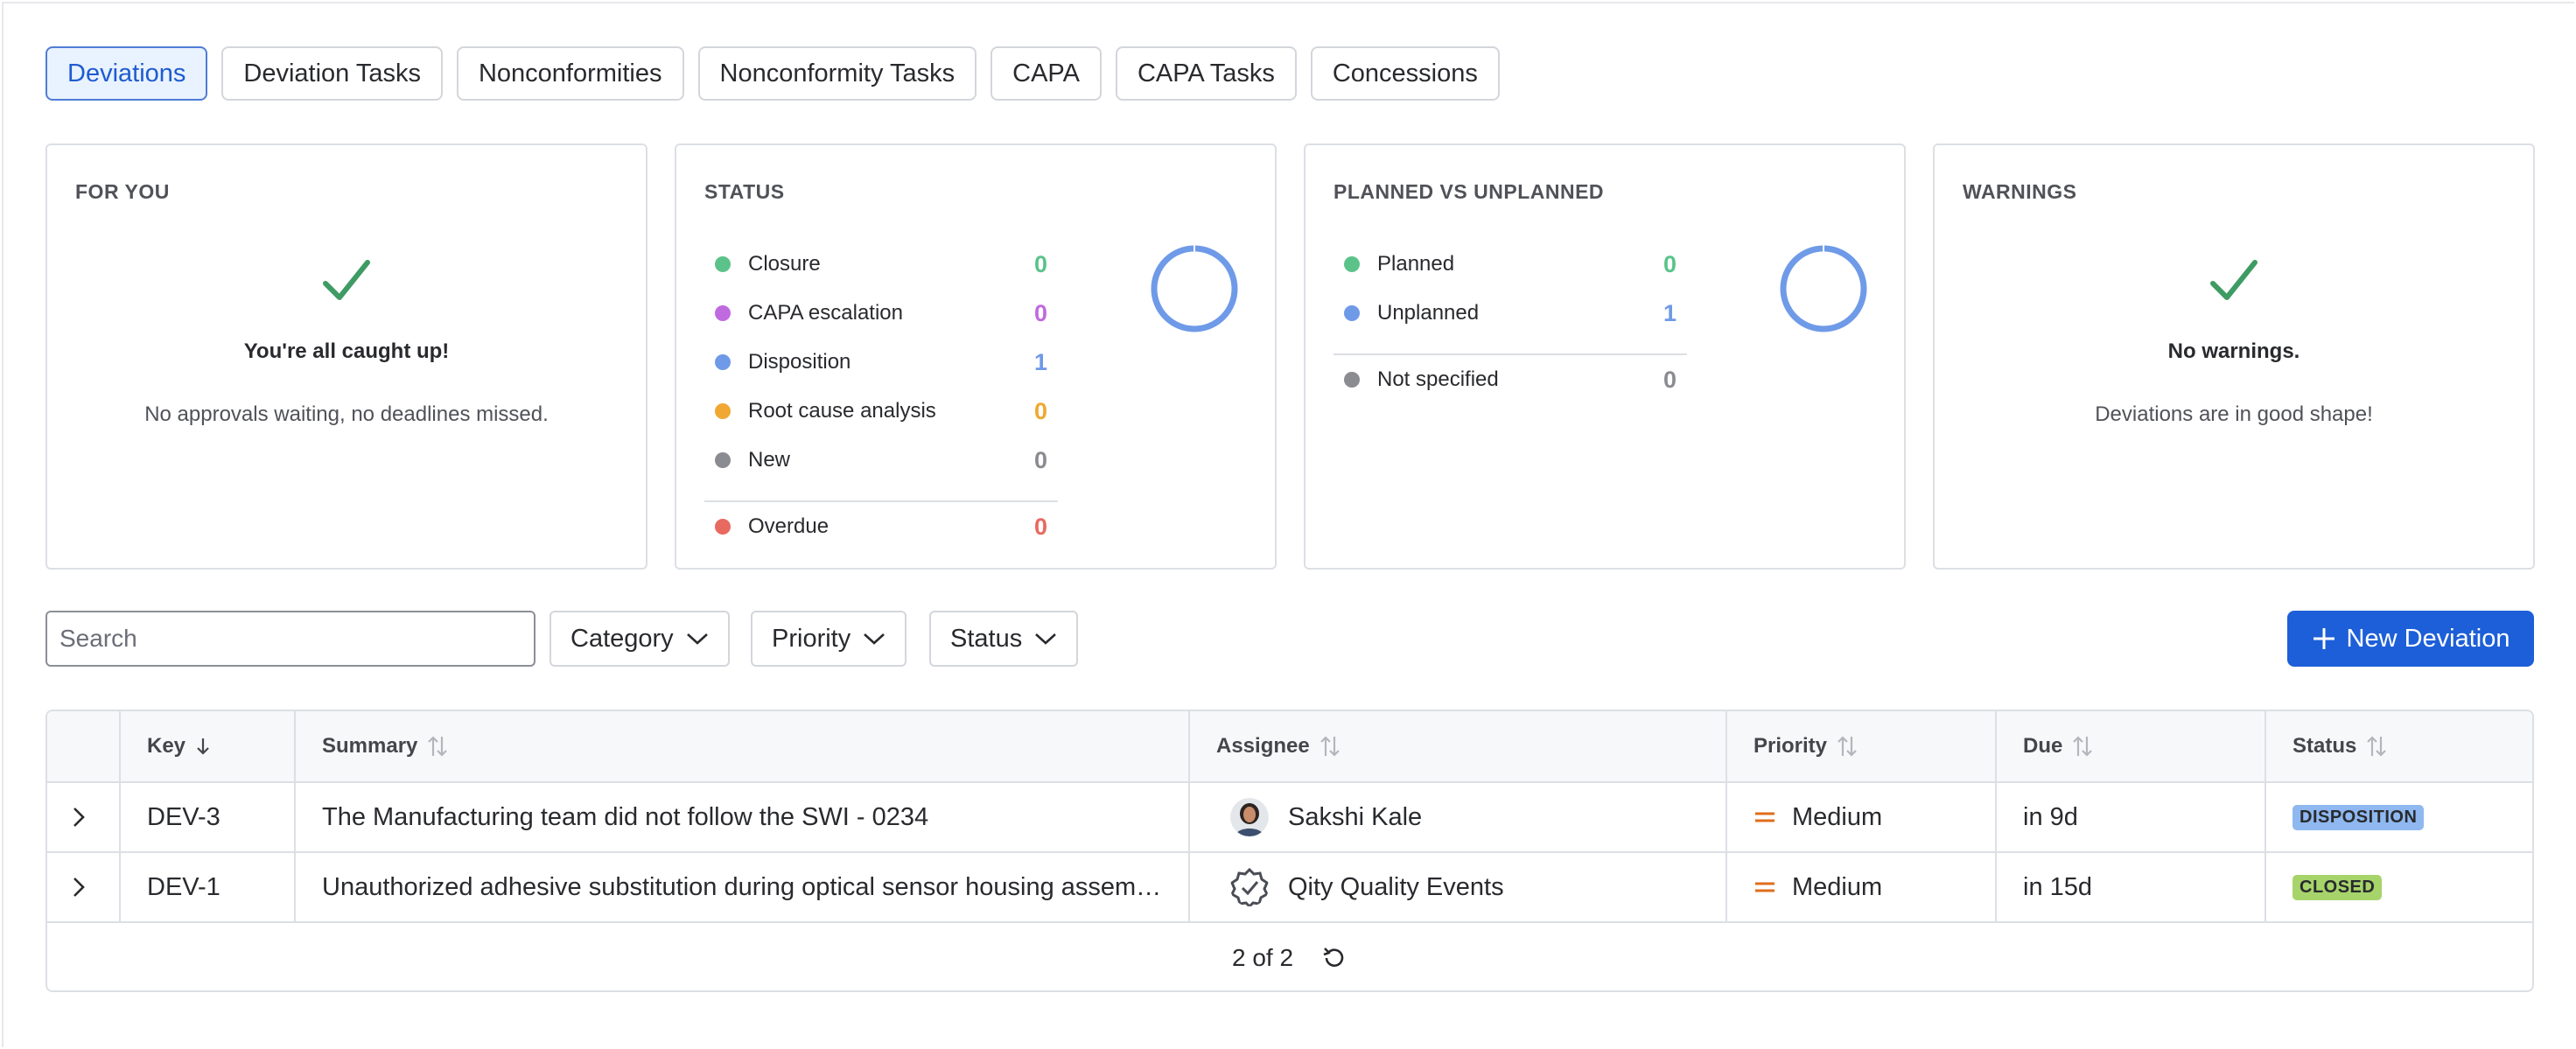  What do you see at coordinates (2234, 280) in the screenshot?
I see `check-icon` at bounding box center [2234, 280].